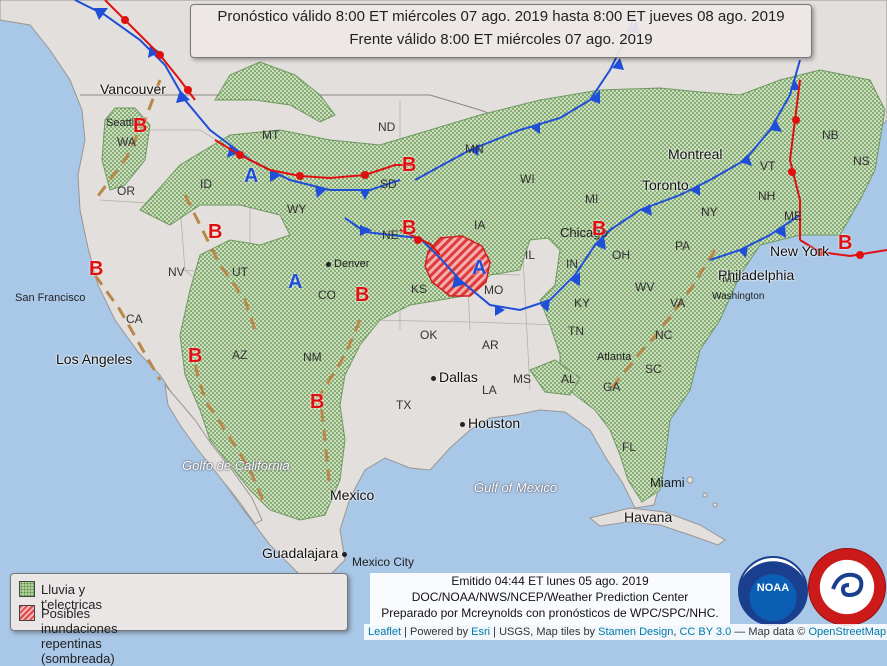  What do you see at coordinates (474, 149) in the screenshot?
I see `state-label-mn: MN` at bounding box center [474, 149].